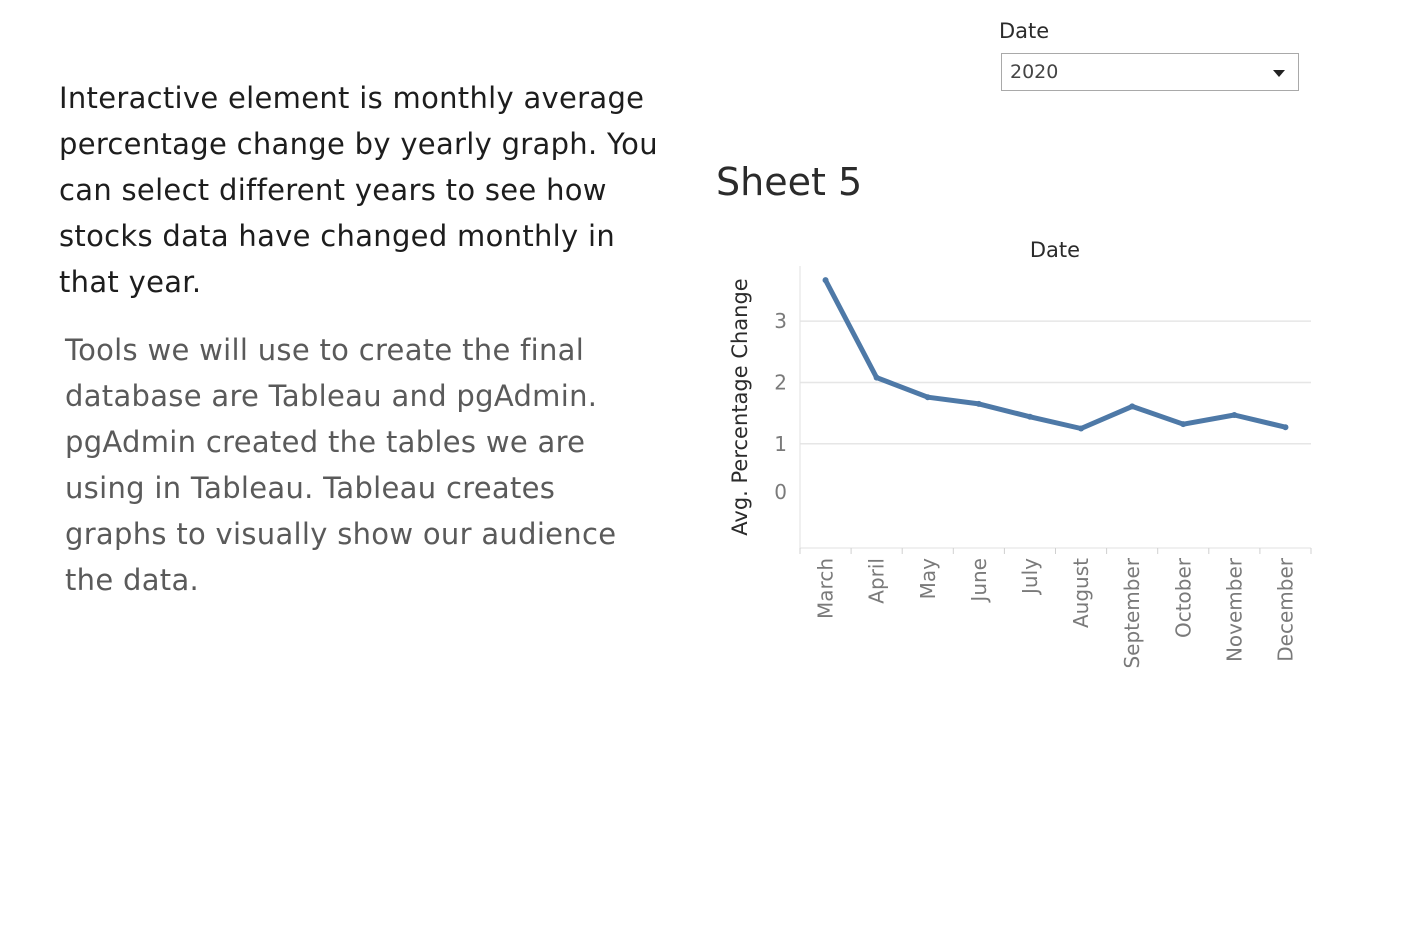 Image resolution: width=1420 pixels, height=937 pixels. I want to click on date-filter-dropdown: 2020, so click(1150, 72).